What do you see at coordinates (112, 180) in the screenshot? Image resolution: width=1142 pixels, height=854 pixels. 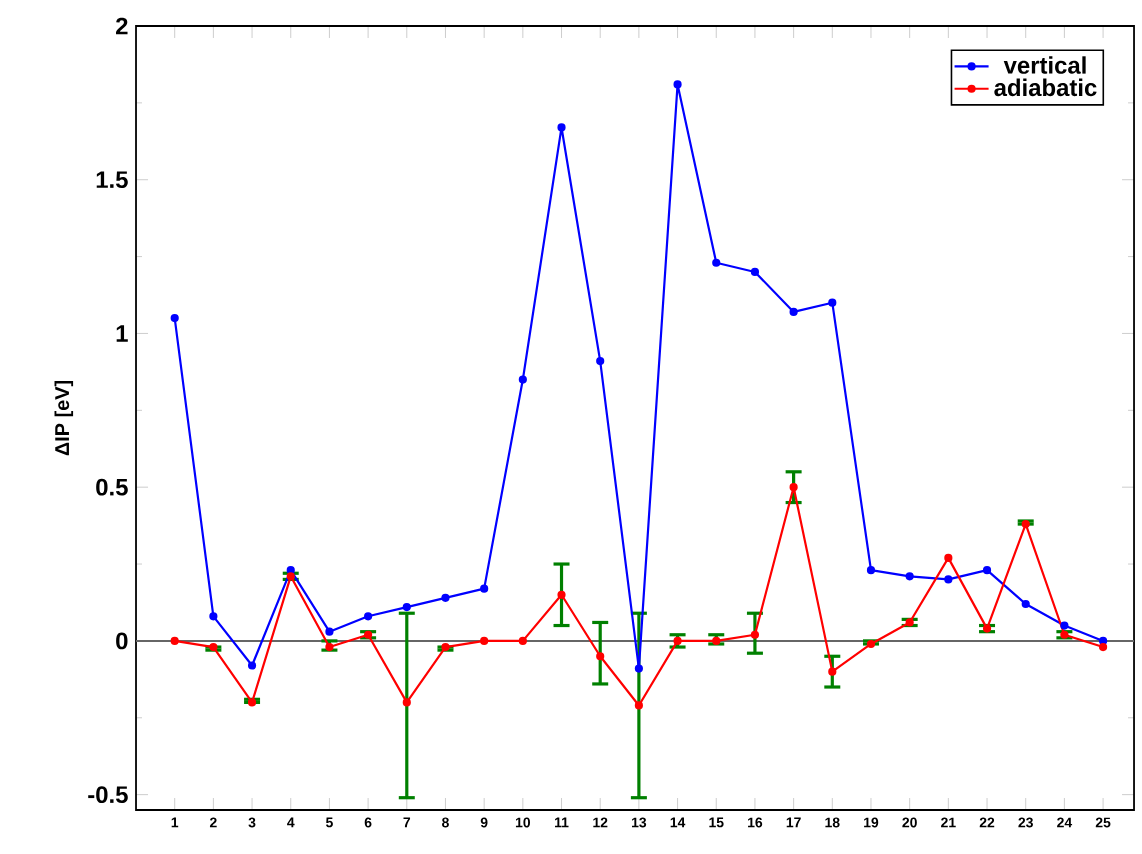 I see `y-tick-label: 1.5` at bounding box center [112, 180].